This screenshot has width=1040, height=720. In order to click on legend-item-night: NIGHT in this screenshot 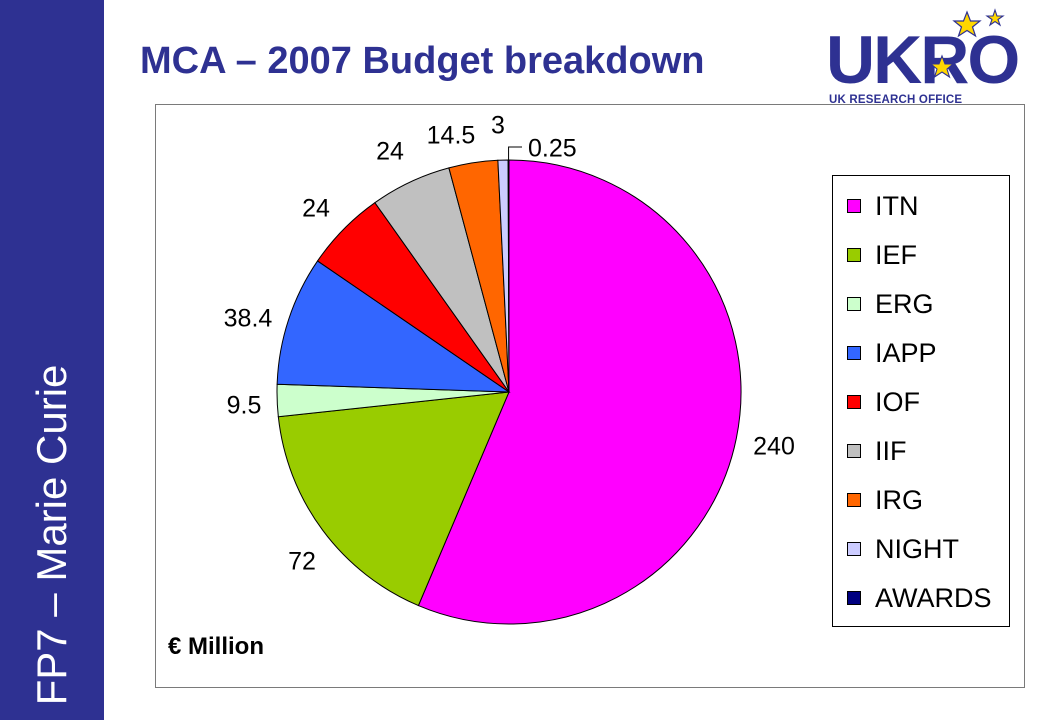, I will do `click(903, 549)`.